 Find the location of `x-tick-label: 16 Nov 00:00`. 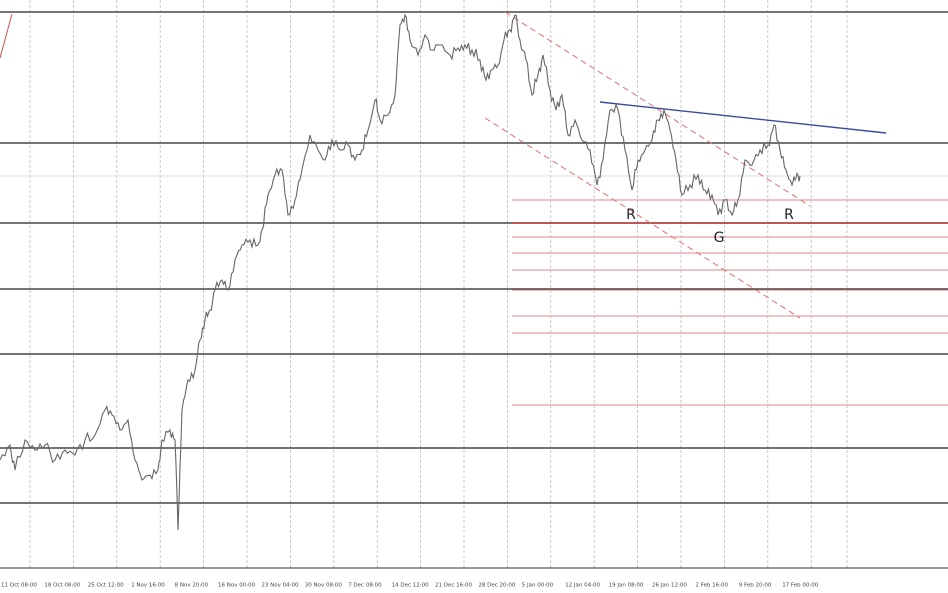

x-tick-label: 16 Nov 00:00 is located at coordinates (237, 586).